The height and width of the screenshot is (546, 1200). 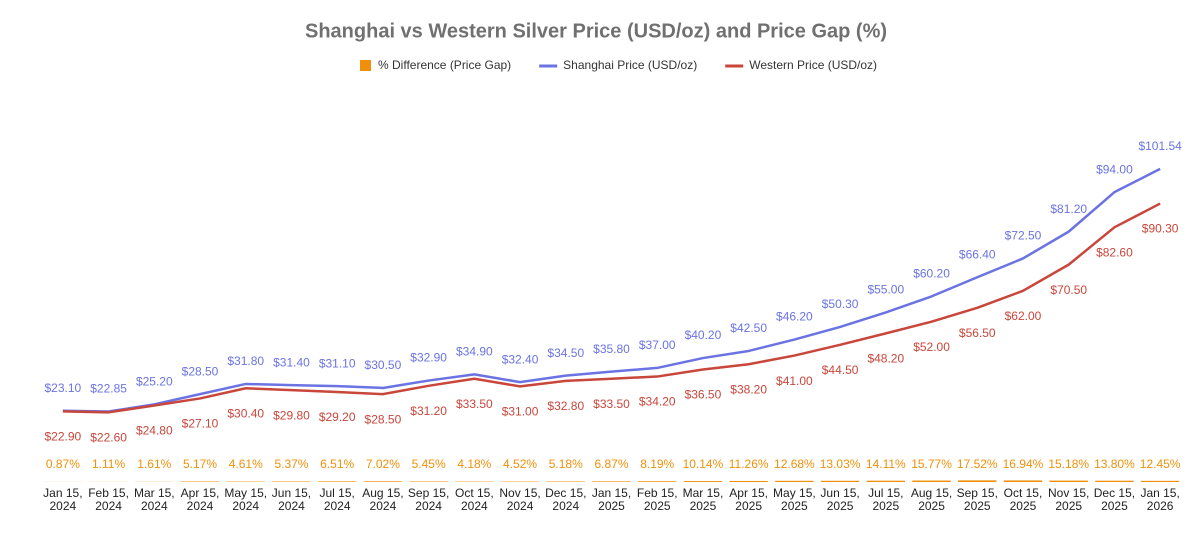 What do you see at coordinates (337, 363) in the screenshot?
I see `data-label: $31.10` at bounding box center [337, 363].